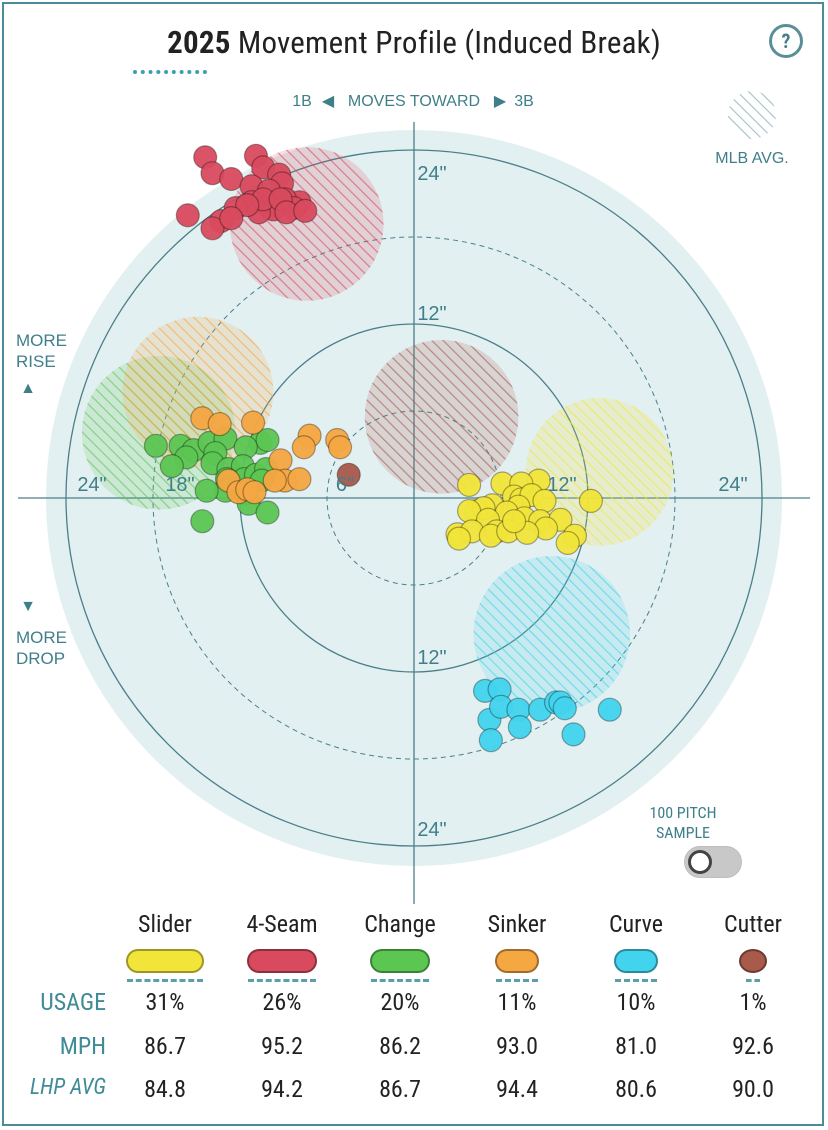 The image size is (828, 1130). I want to click on pitch-name-sinker: Sinker, so click(517, 924).